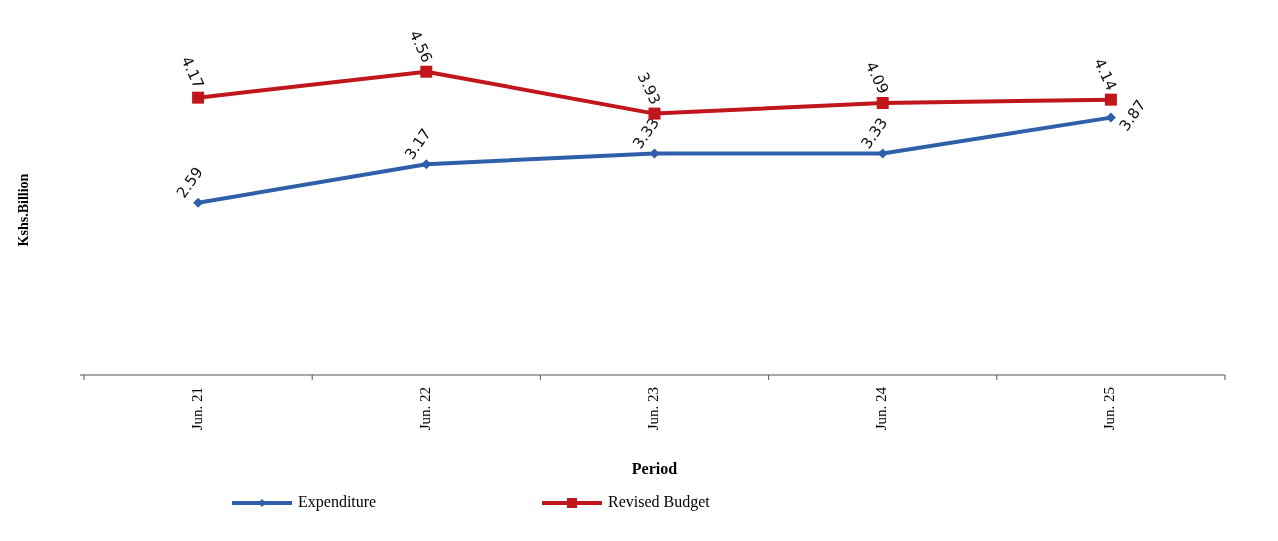 The height and width of the screenshot is (541, 1278). What do you see at coordinates (652, 409) in the screenshot?
I see `x-tick-label: Jun. 23` at bounding box center [652, 409].